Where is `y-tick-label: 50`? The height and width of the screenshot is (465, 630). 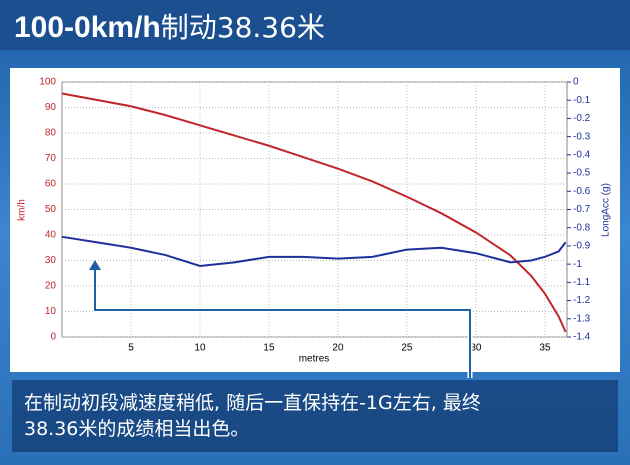
y-tick-label: 50 is located at coordinates (51, 209).